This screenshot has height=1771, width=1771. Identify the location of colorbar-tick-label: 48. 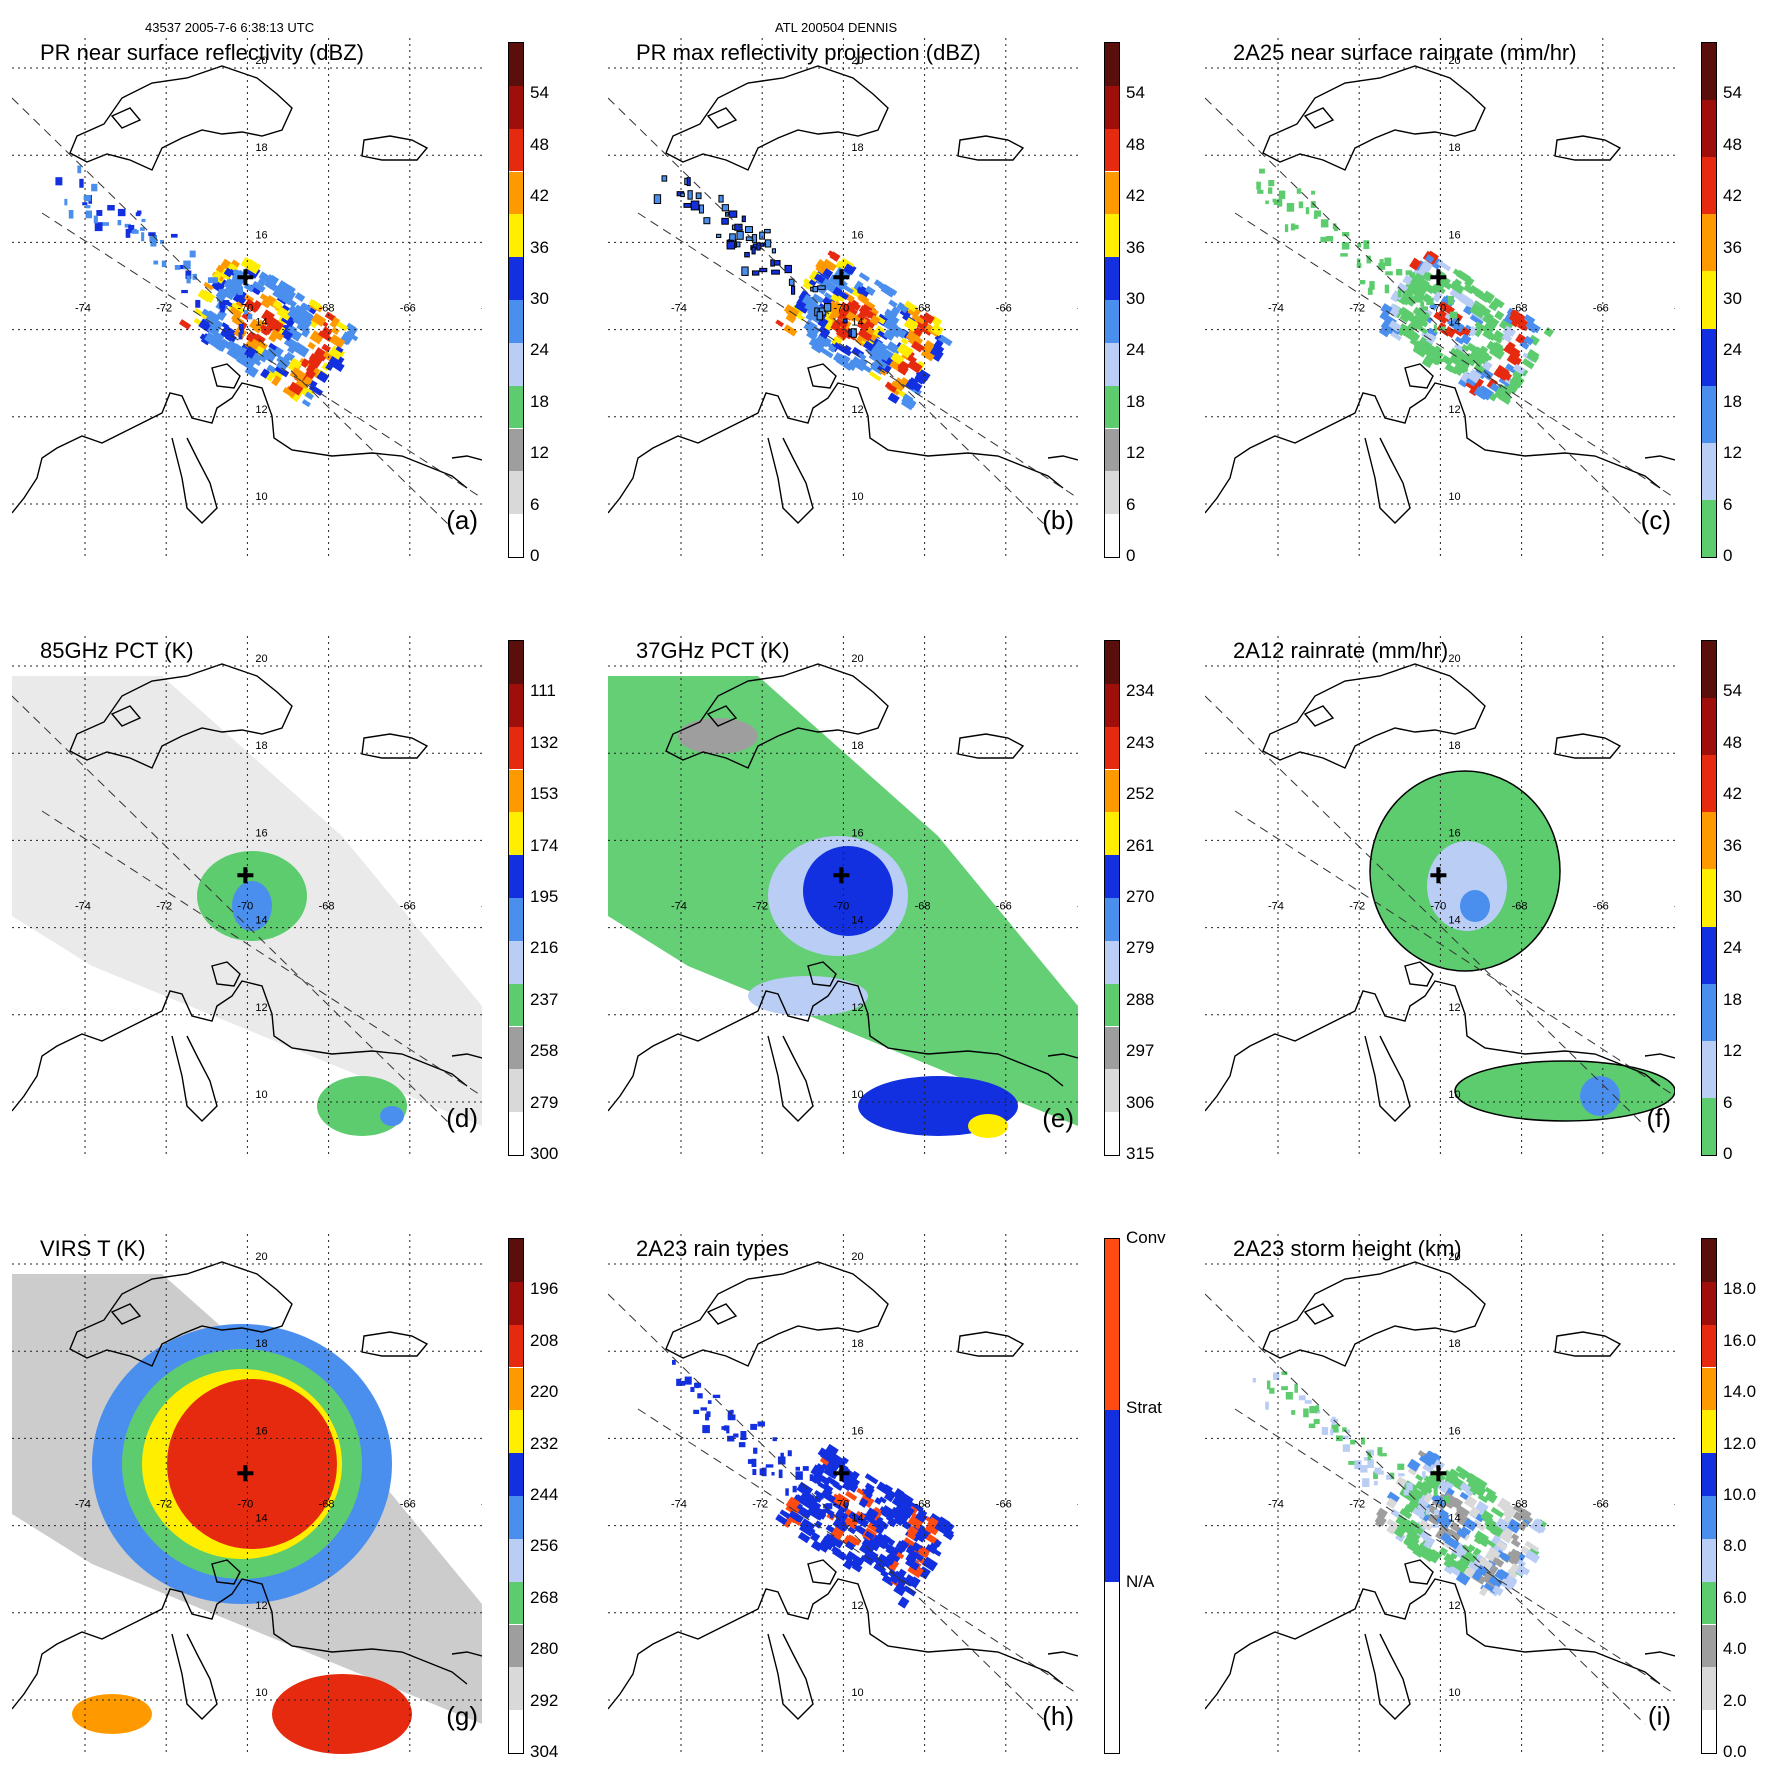
(1732, 742).